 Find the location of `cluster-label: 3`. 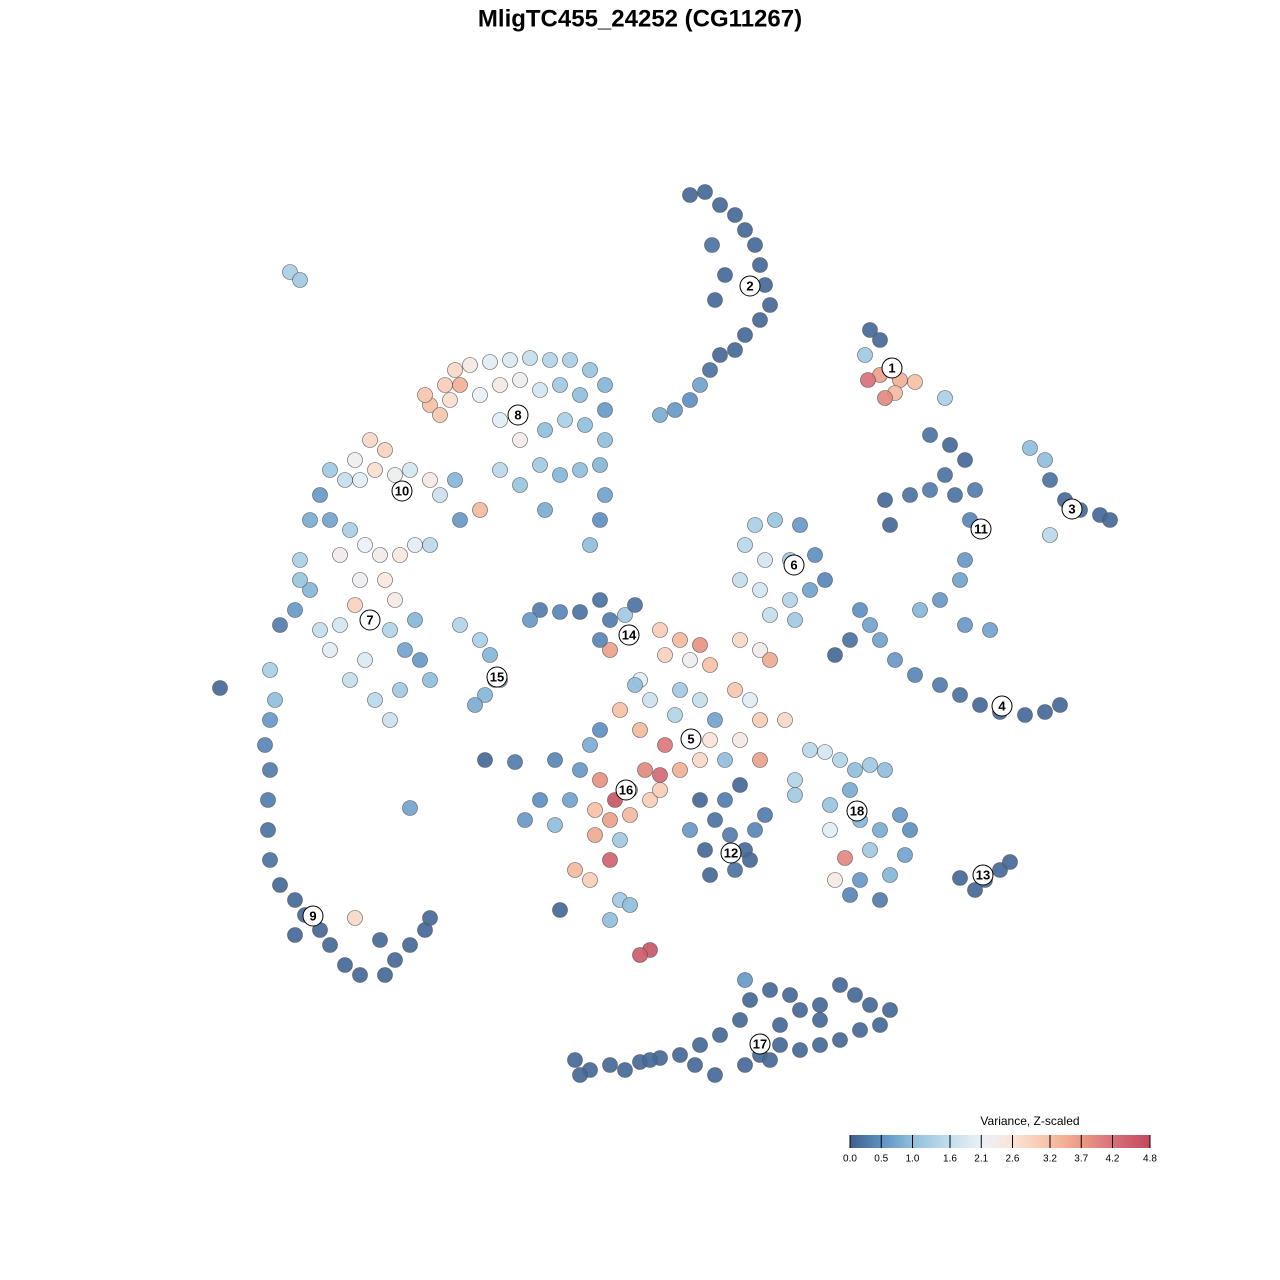

cluster-label: 3 is located at coordinates (1071, 508).